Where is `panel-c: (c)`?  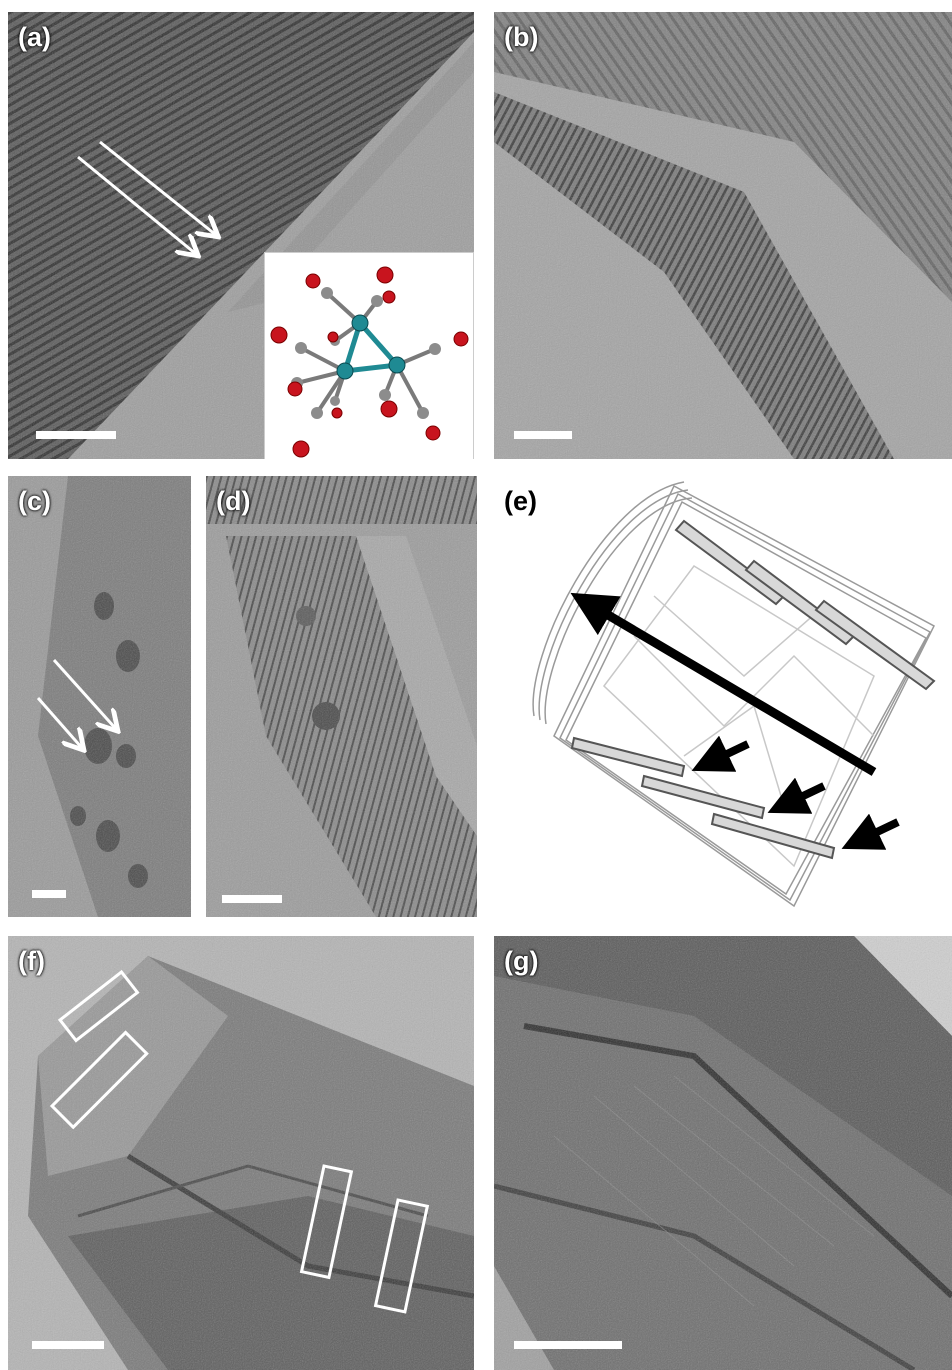 panel-c: (c) is located at coordinates (99, 696).